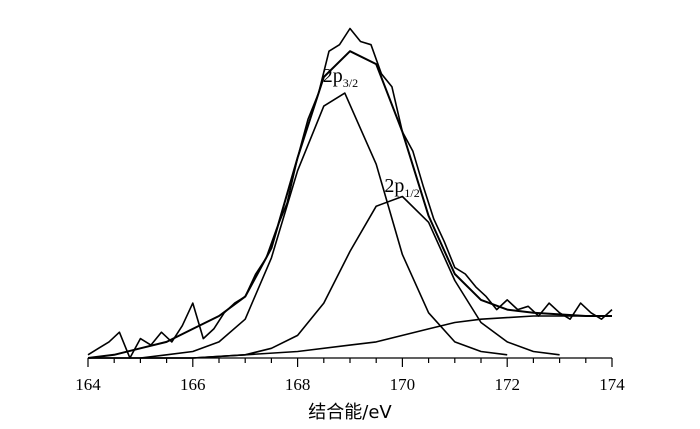 This screenshot has width=700, height=429. Describe the element at coordinates (350, 337) in the screenshot. I see `series-background` at that location.